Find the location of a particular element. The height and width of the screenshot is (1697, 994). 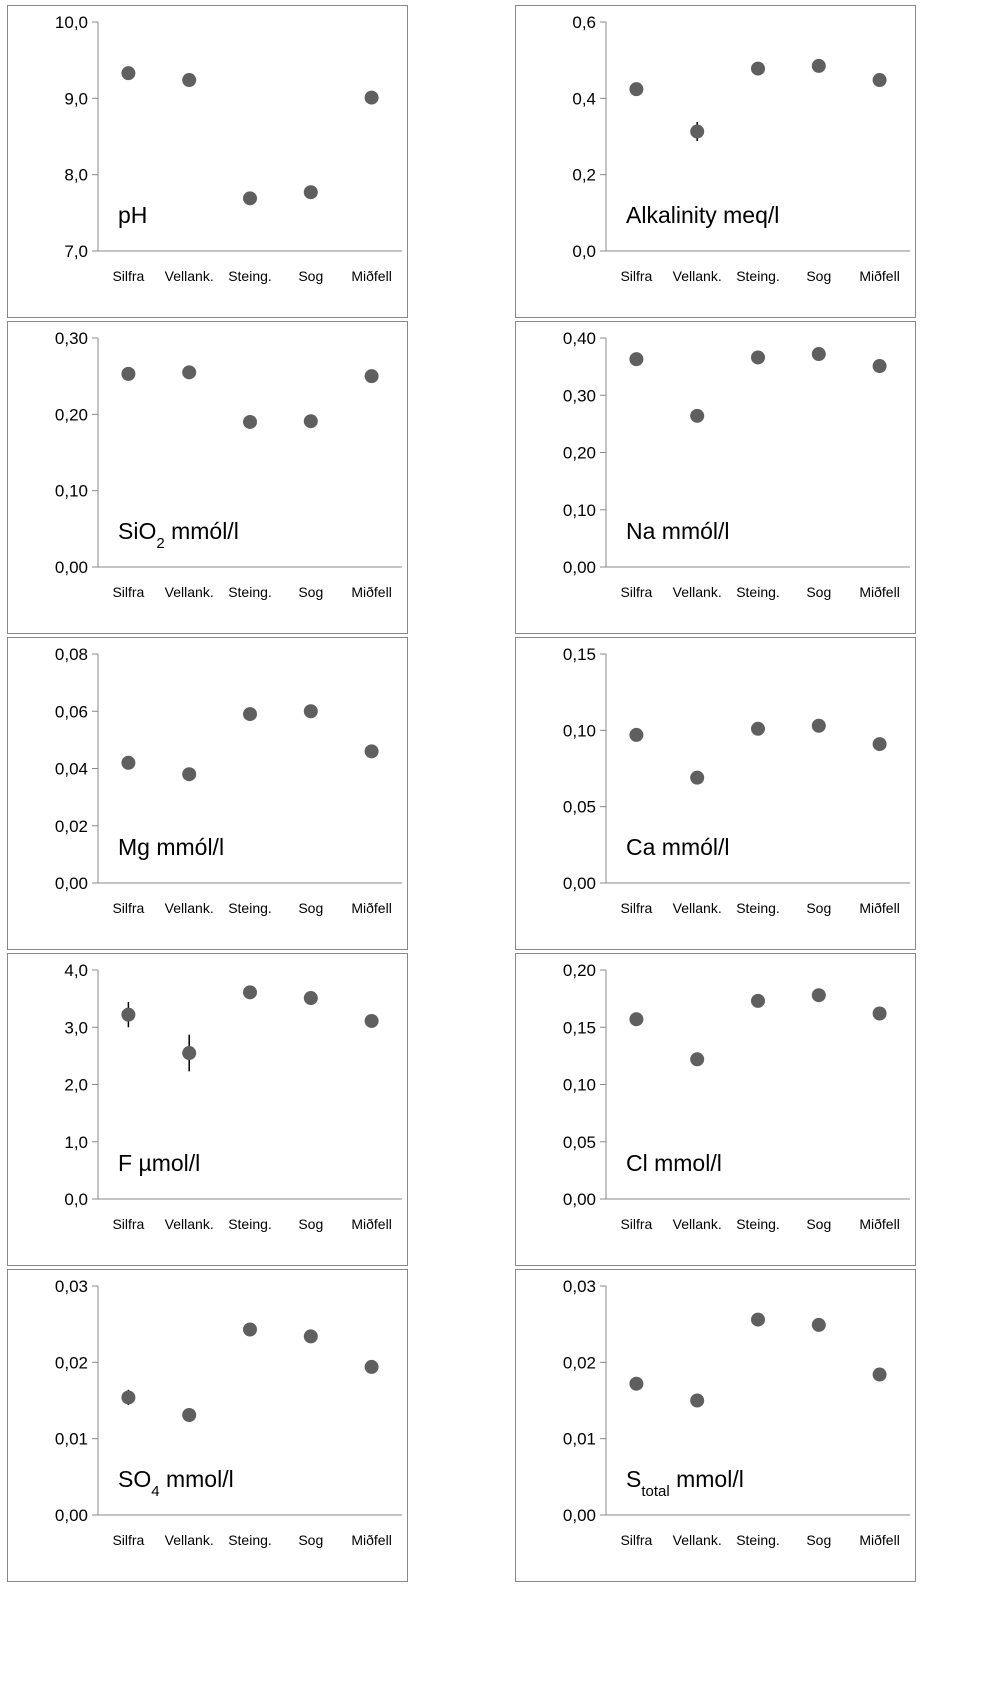

y-tick-label: 10,0 is located at coordinates (71, 22).